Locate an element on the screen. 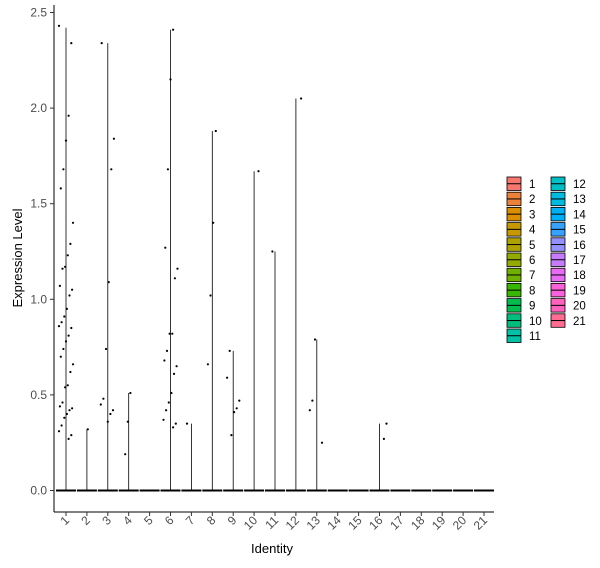 Image resolution: width=600 pixels, height=568 pixels. x-tick-label-12: 12 is located at coordinates (293, 523).